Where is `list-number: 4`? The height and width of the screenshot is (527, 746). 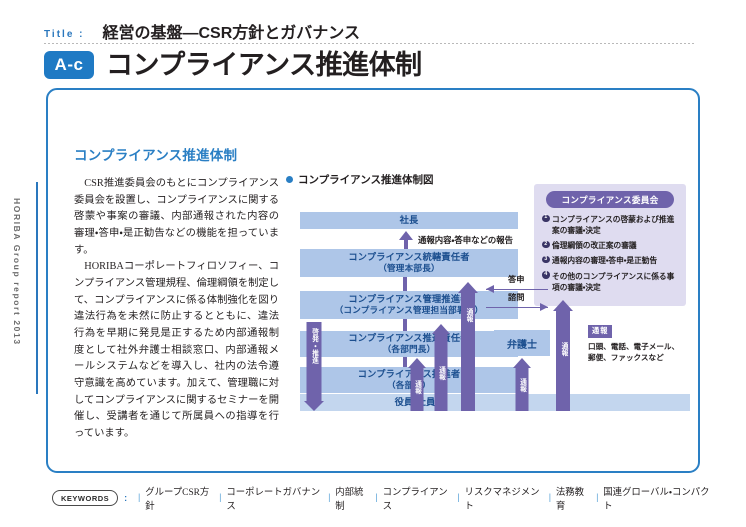 list-number: 4 is located at coordinates (546, 275).